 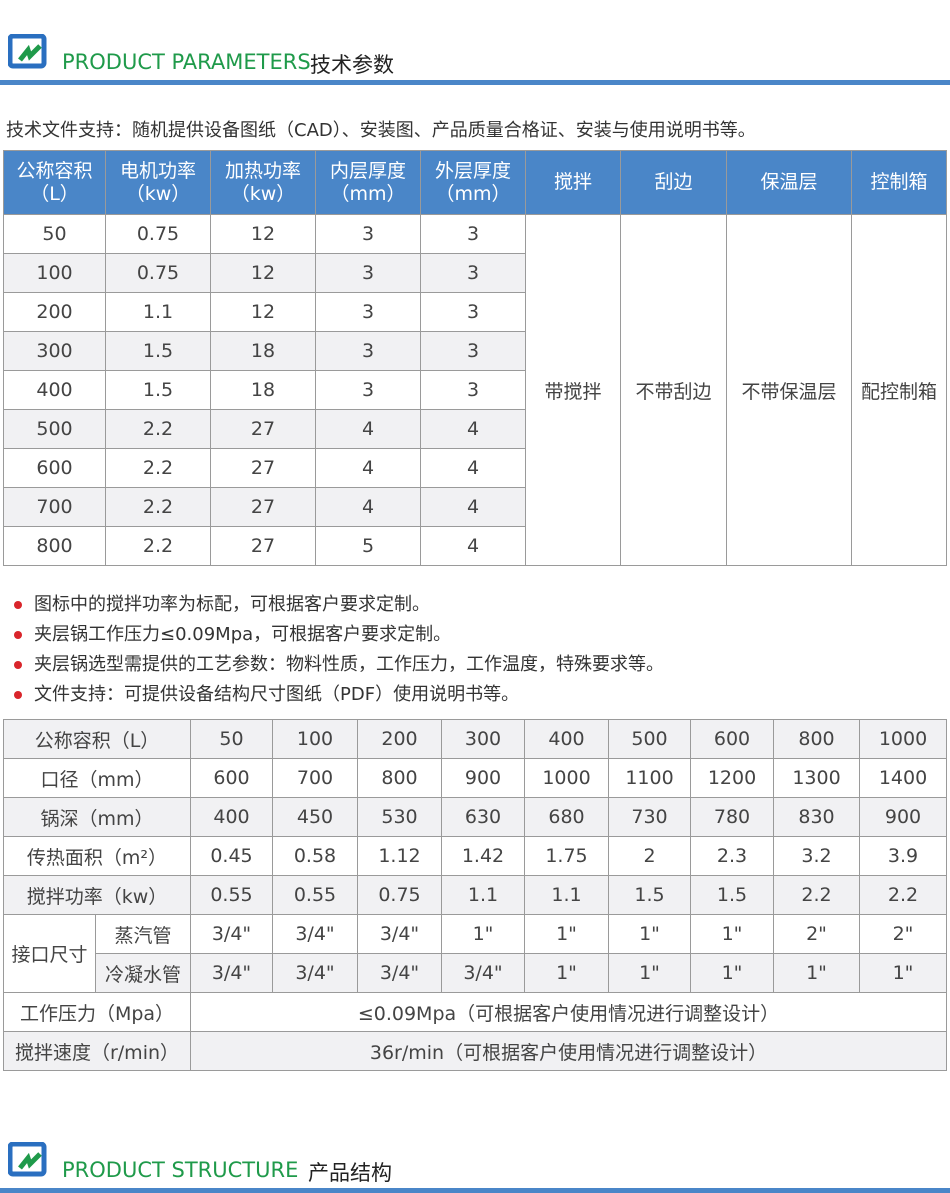 I want to click on table-cell: 12, so click(x=263, y=273).